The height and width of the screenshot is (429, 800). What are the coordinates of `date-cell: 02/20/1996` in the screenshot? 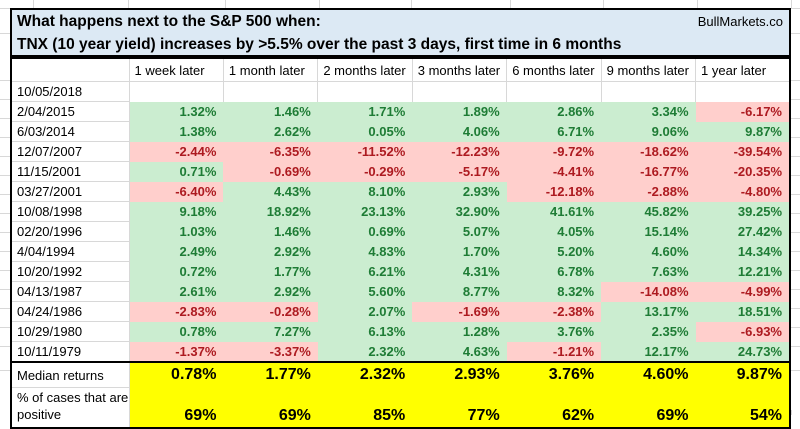 It's located at (70, 231).